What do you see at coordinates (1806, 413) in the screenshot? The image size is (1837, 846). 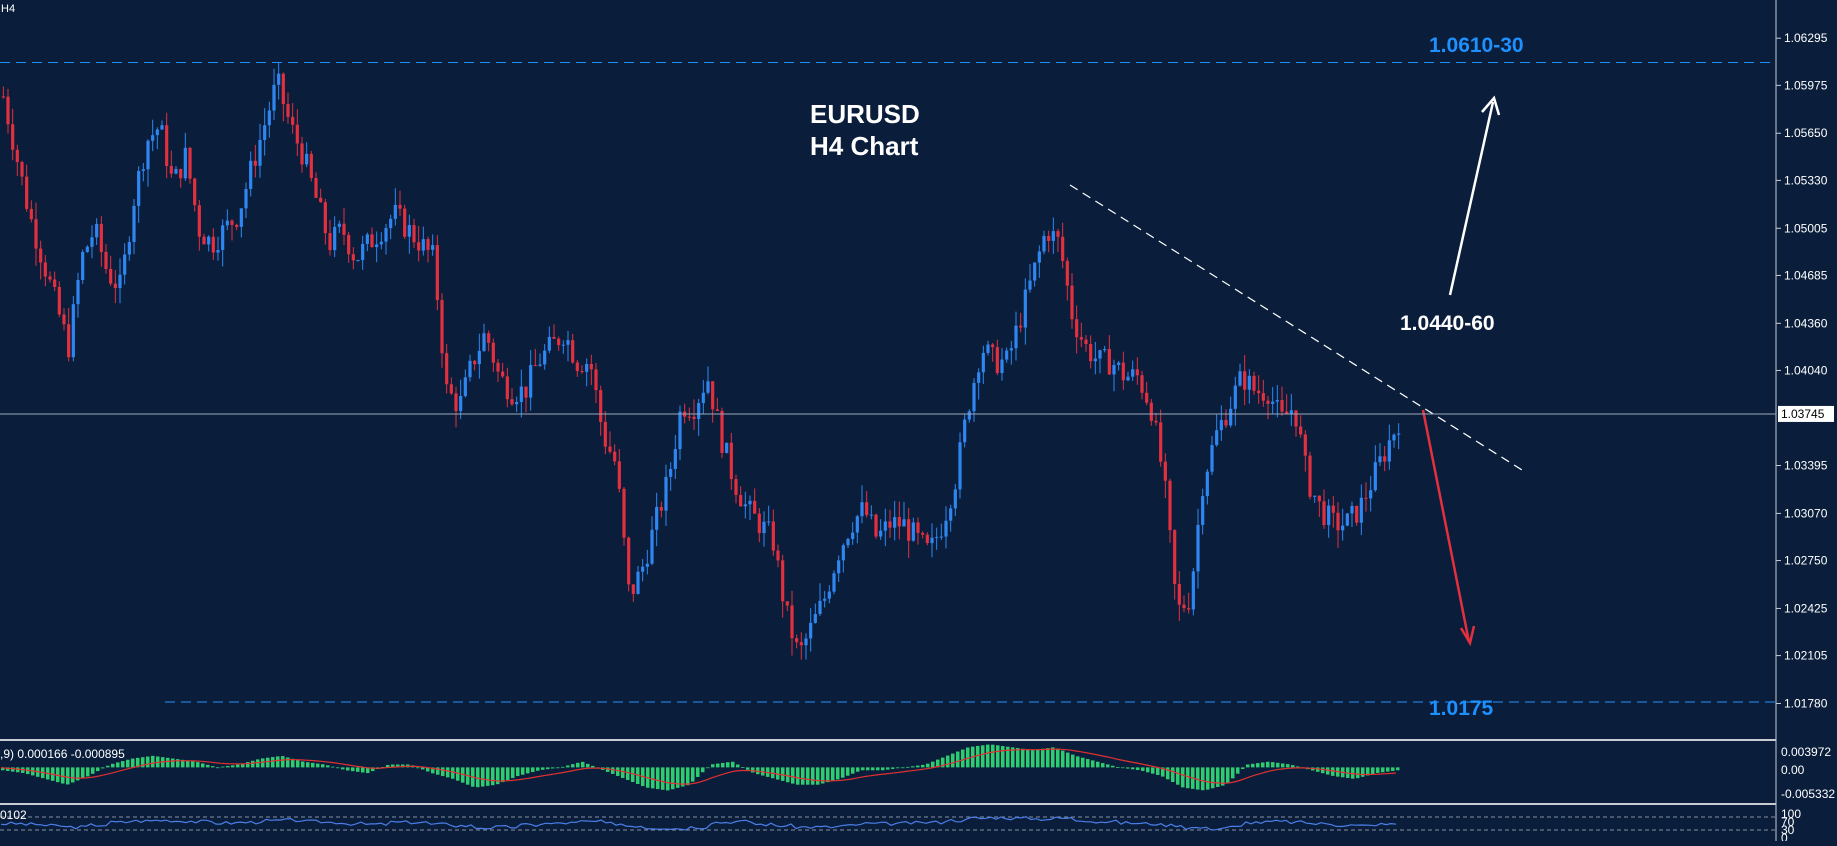 I see `current-price-box` at bounding box center [1806, 413].